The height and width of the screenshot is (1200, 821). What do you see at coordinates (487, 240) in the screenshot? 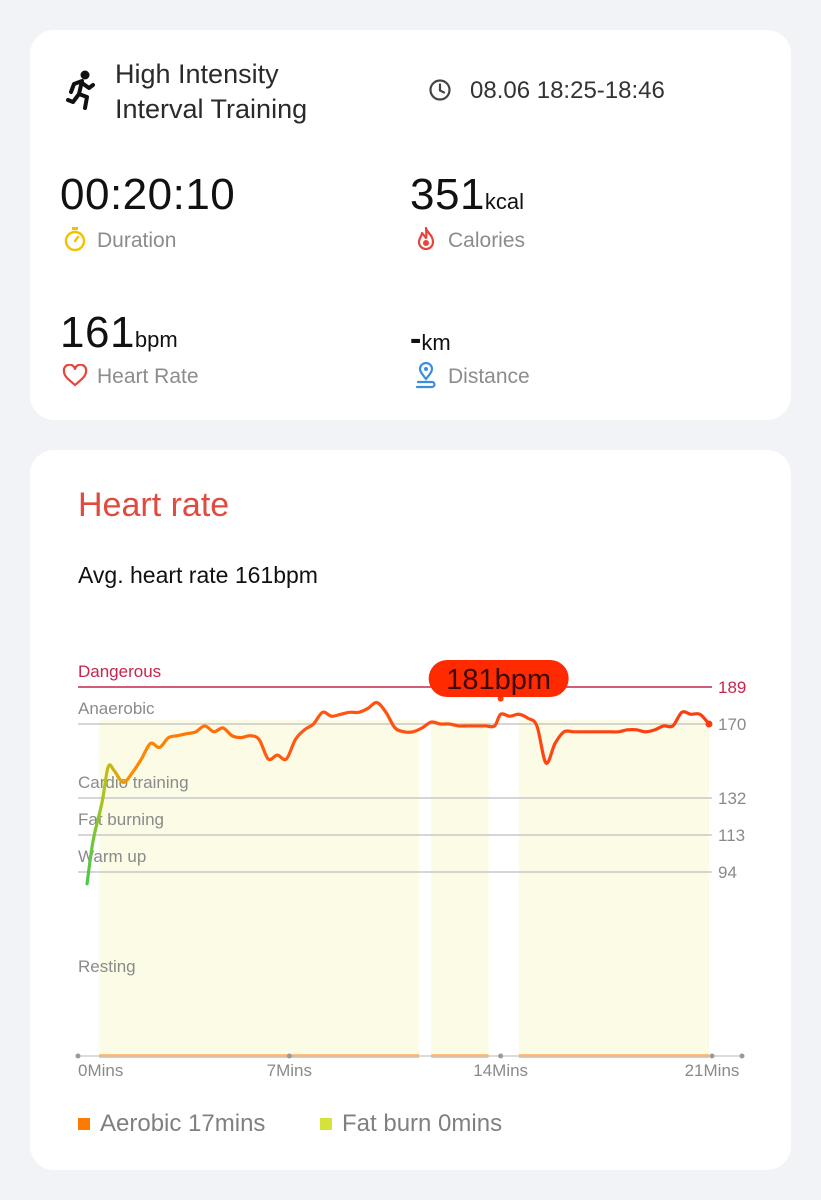
I see `calories-label: Calories` at bounding box center [487, 240].